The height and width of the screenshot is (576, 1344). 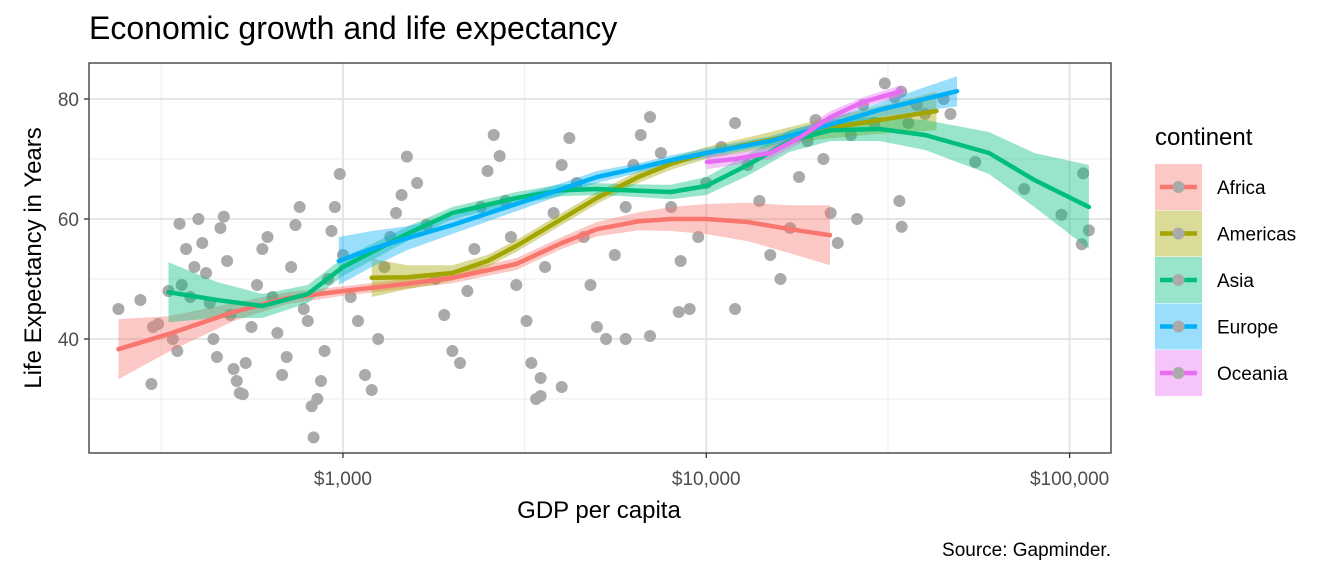 I want to click on x-tick-label: $10,000, so click(x=706, y=479).